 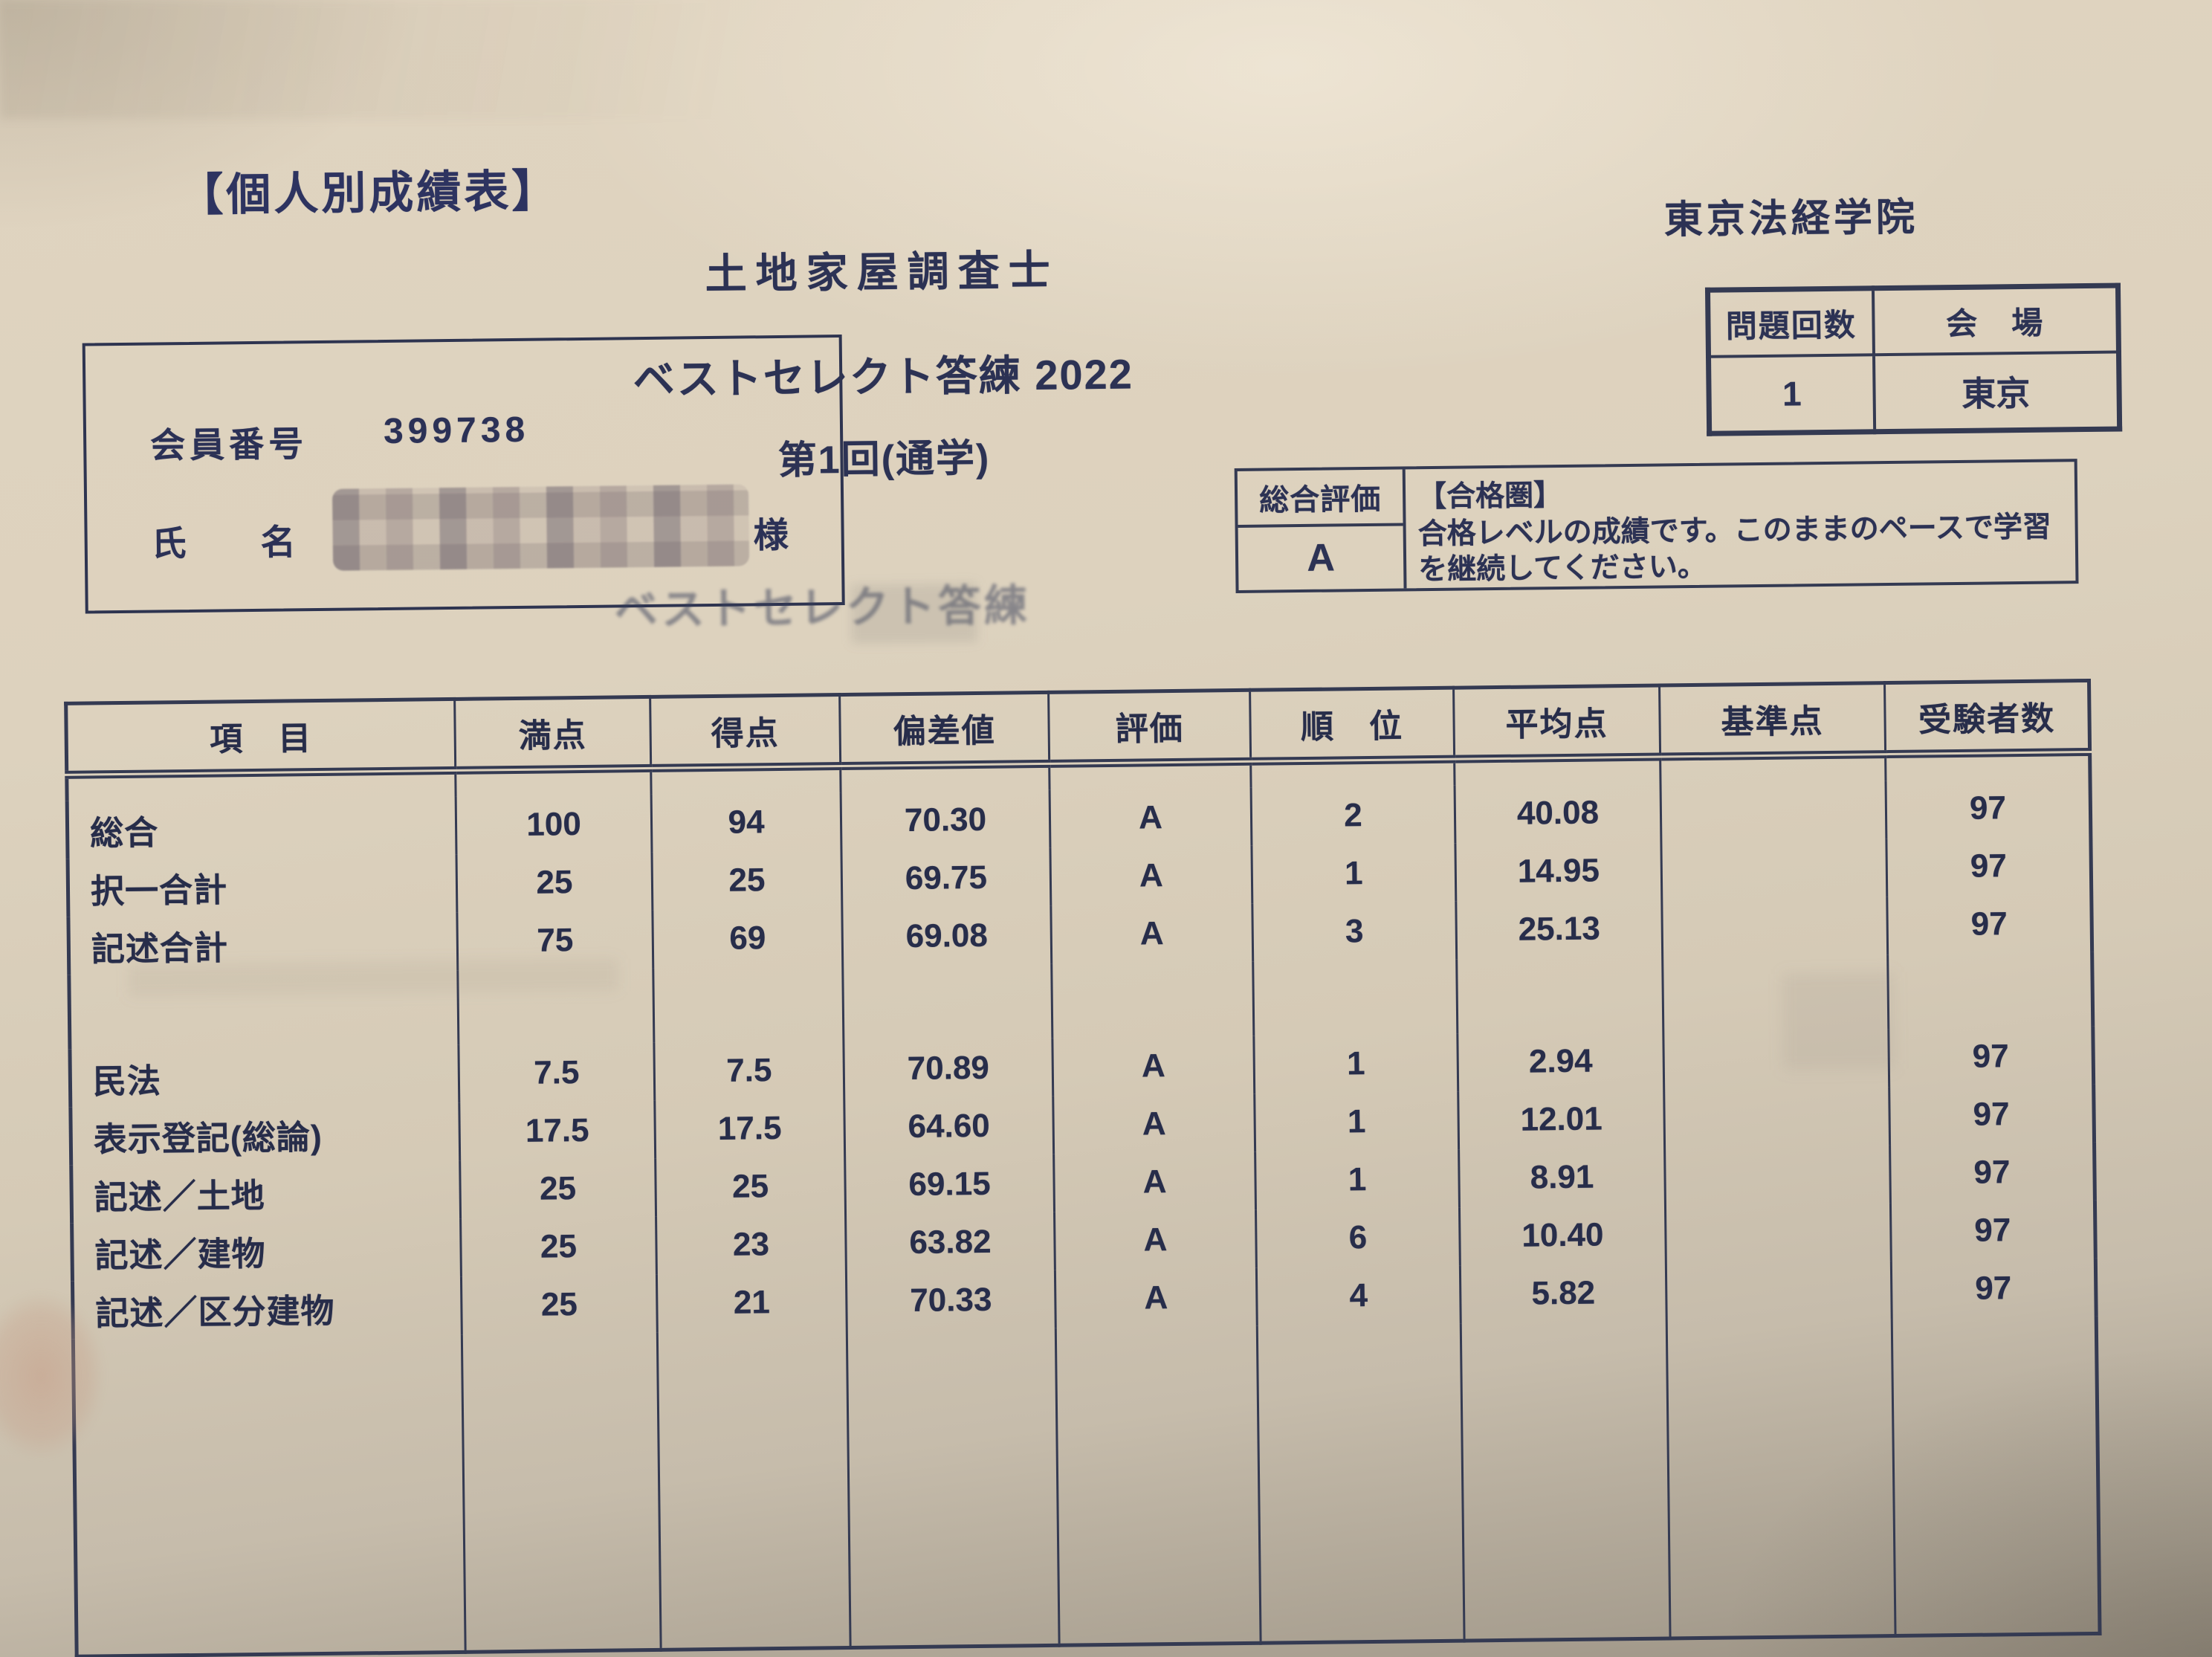 I want to click on session-venue-header: 会 場, so click(x=1995, y=320).